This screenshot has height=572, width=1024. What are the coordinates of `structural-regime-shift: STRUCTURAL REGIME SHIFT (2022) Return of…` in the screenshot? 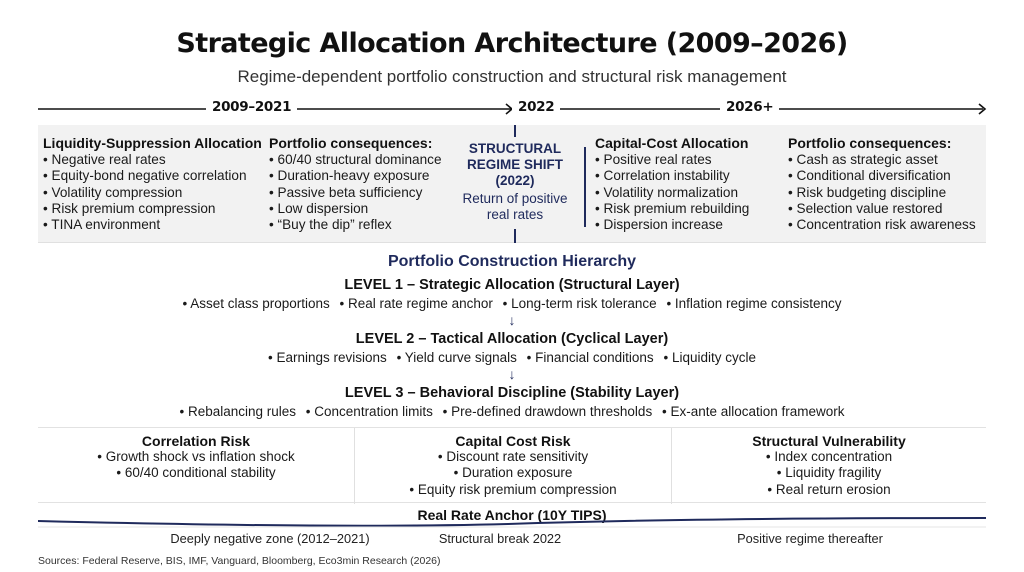 It's located at (515, 184).